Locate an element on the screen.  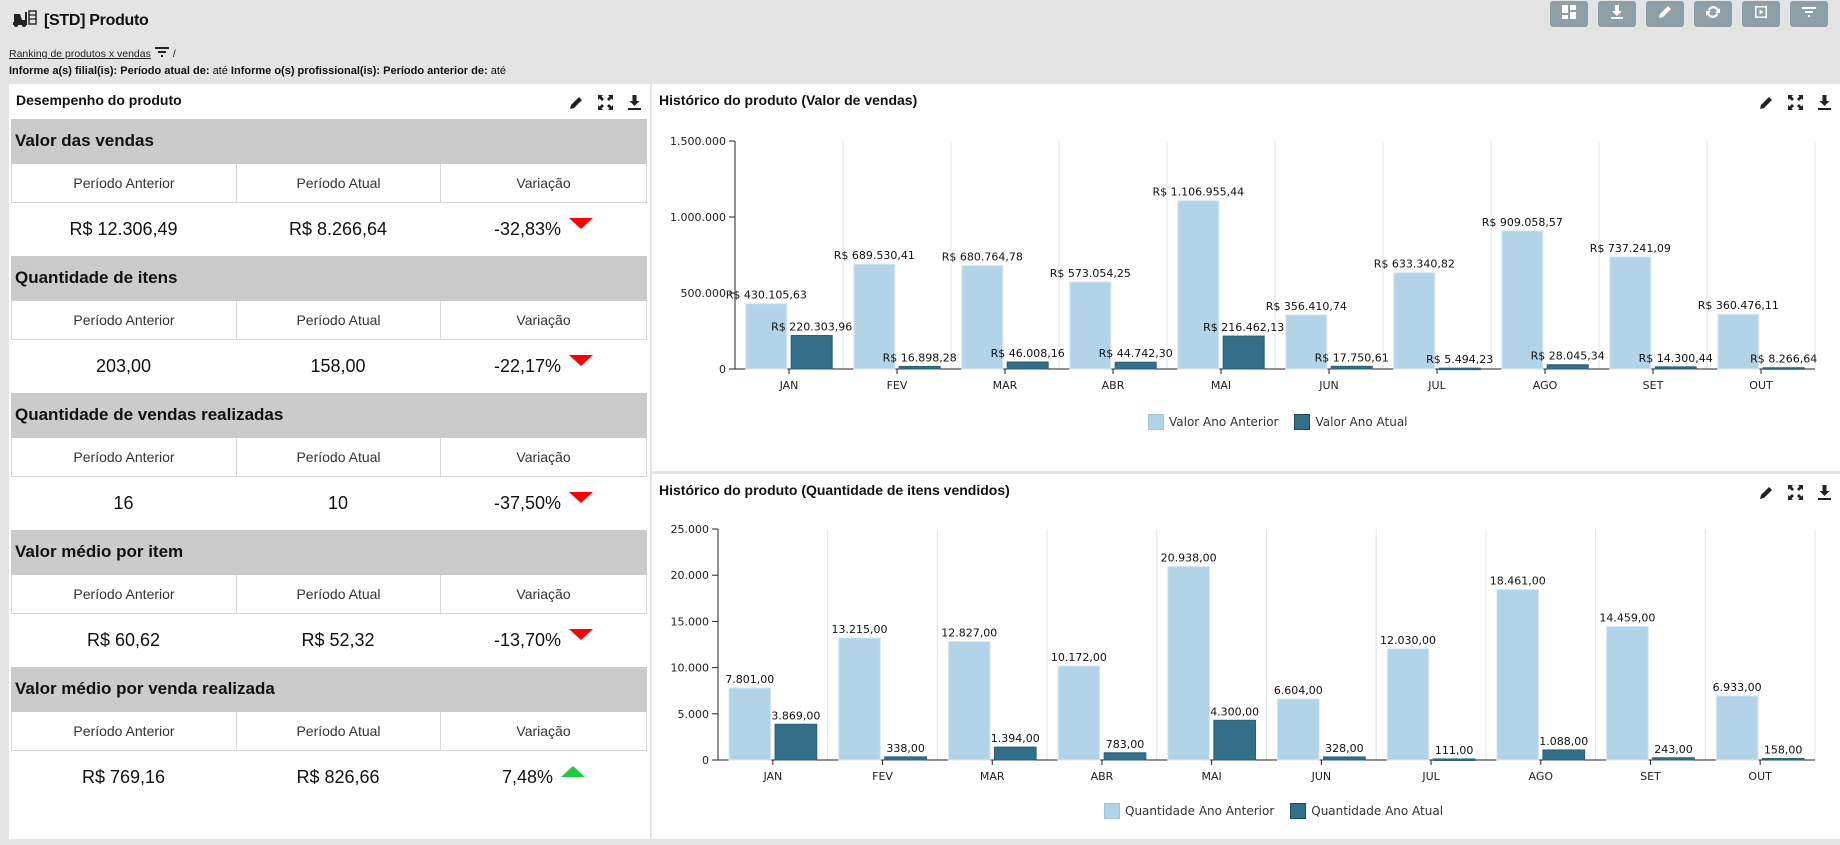
value-anterior: R$ 12.306,49 is located at coordinates (123, 229).